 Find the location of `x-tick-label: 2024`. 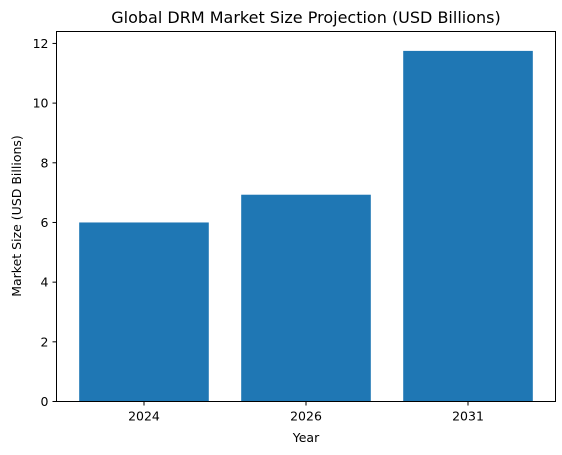

x-tick-label: 2024 is located at coordinates (144, 416).